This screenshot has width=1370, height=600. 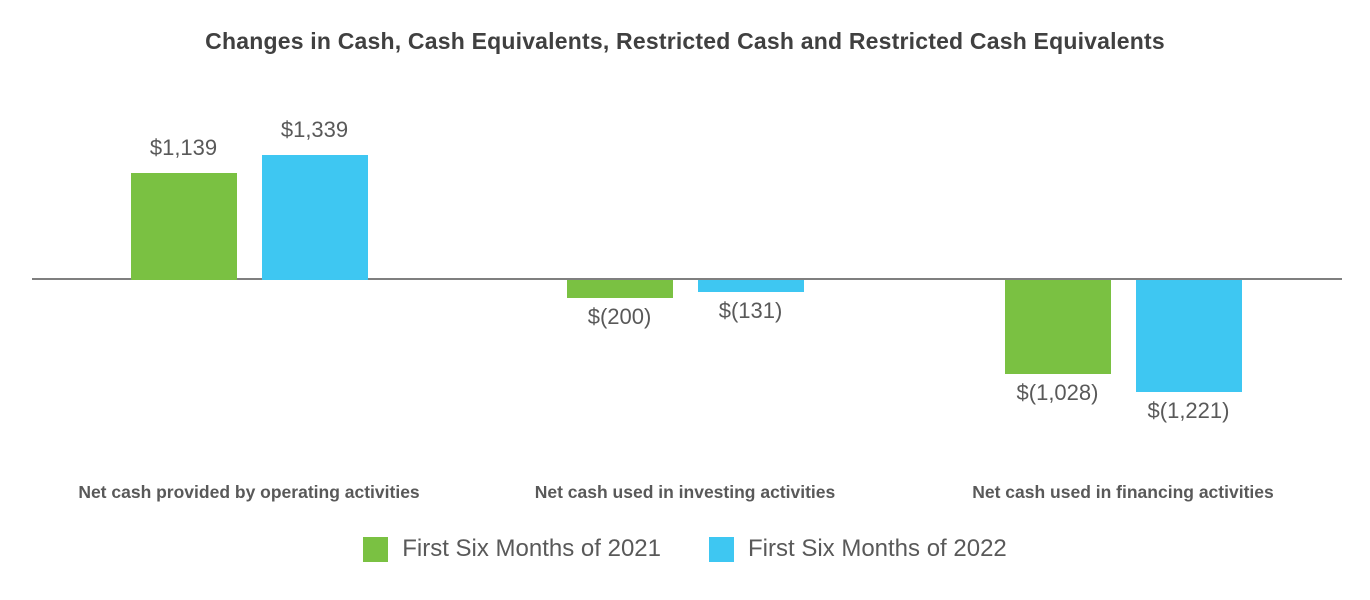 What do you see at coordinates (750, 286) in the screenshot?
I see `bar-2022-investing` at bounding box center [750, 286].